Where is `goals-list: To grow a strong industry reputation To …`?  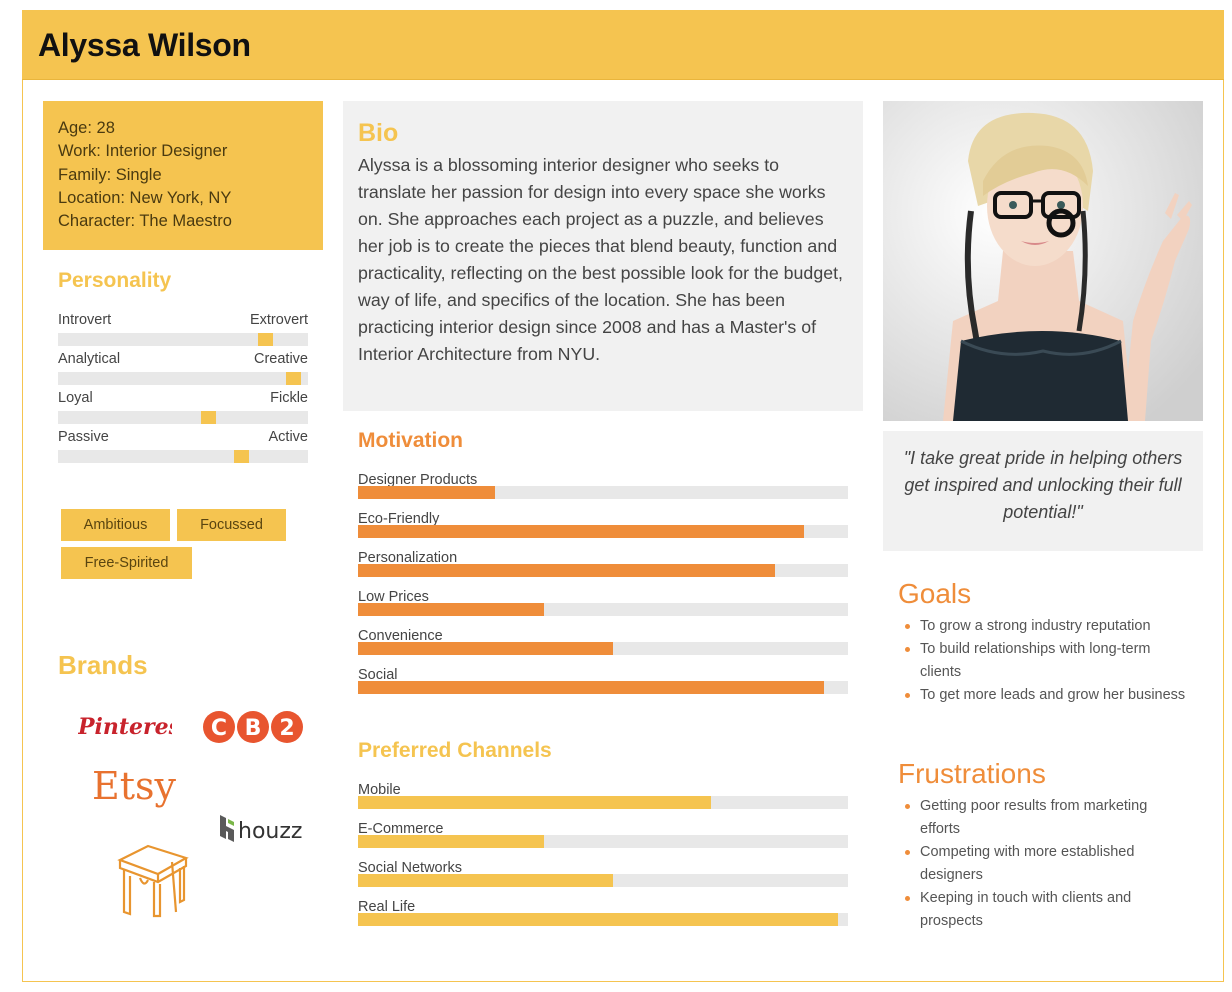
goals-list: To grow a strong industry reputation To … is located at coordinates (1047, 661).